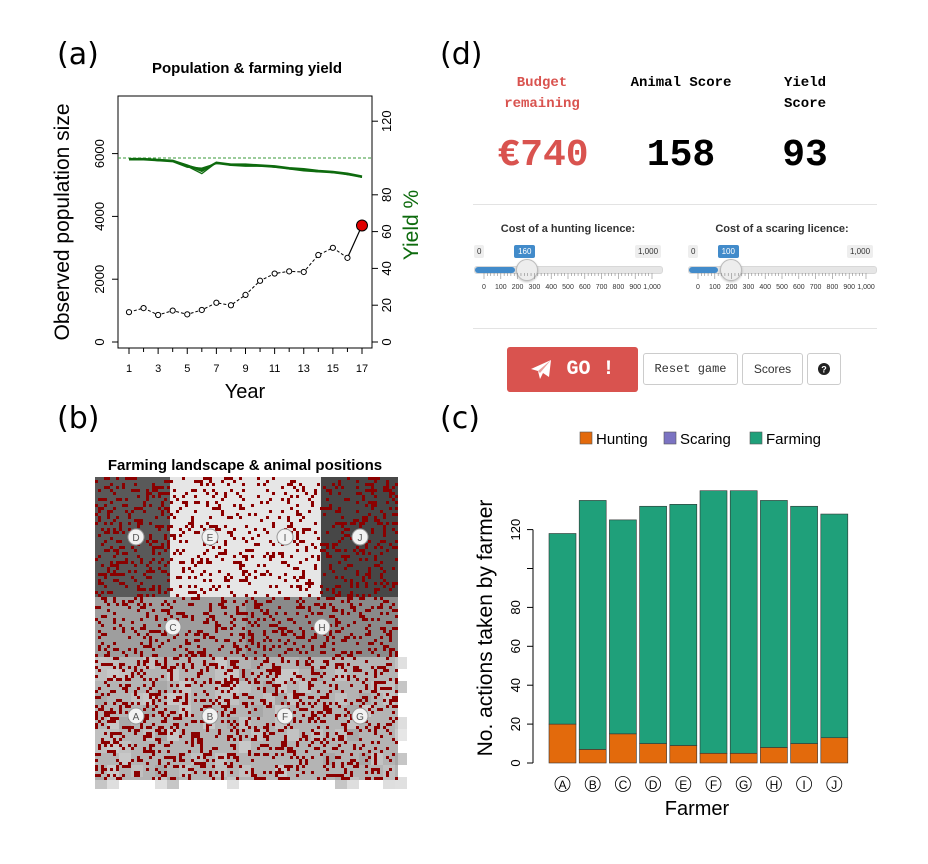 This screenshot has width=928, height=864. Describe the element at coordinates (824, 369) in the screenshot. I see `help-button: ?` at that location.